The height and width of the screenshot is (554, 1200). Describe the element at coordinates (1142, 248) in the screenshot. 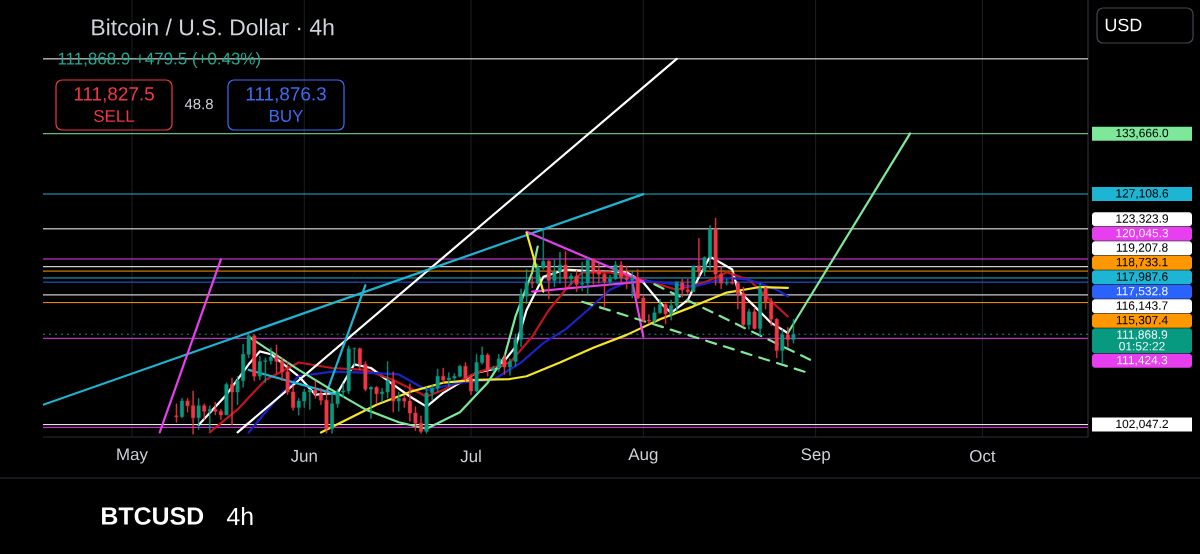

I see `ref-line-label: 119,207.8` at that location.